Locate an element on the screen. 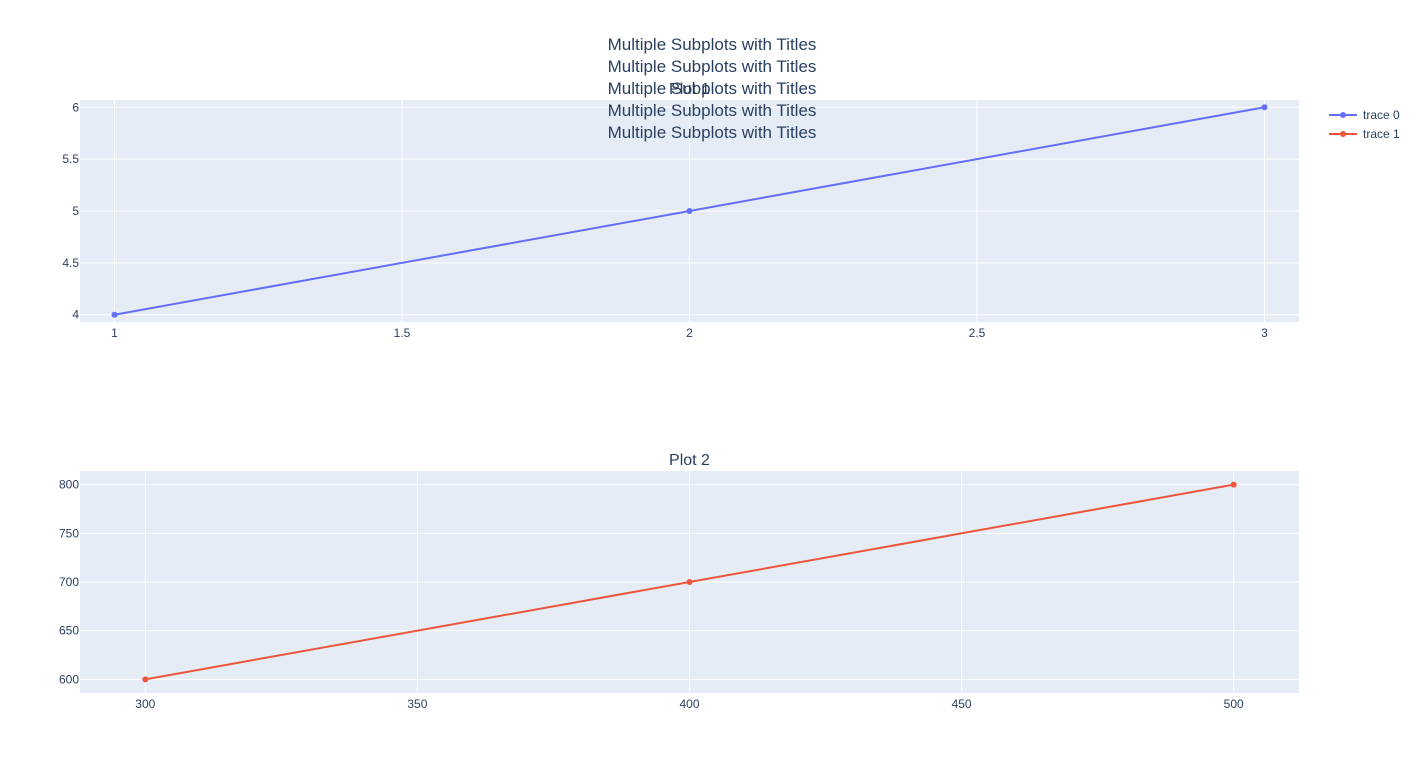  y-tick-label-2: 700 is located at coordinates (69, 582).